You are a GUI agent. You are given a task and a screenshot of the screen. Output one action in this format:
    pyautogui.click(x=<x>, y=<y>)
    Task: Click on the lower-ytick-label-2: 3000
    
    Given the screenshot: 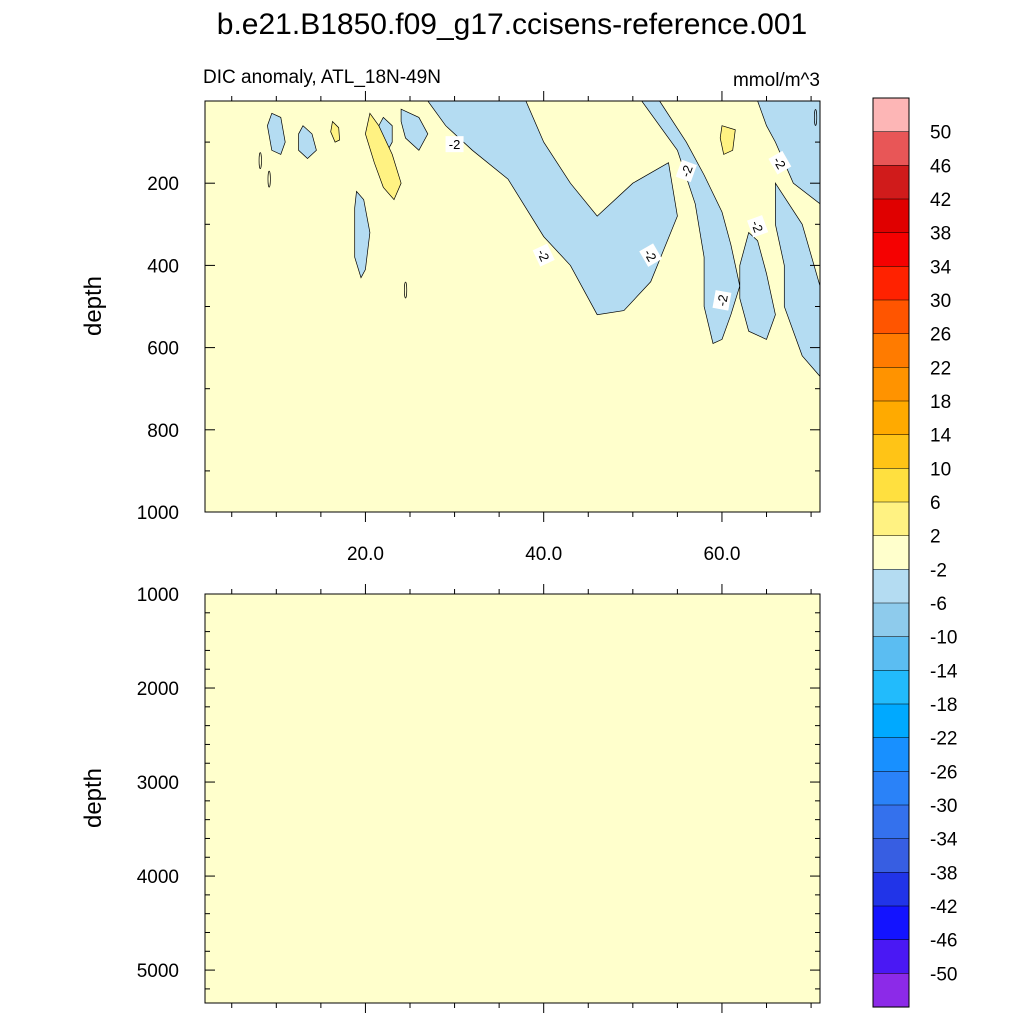 What is the action you would take?
    pyautogui.click(x=158, y=783)
    